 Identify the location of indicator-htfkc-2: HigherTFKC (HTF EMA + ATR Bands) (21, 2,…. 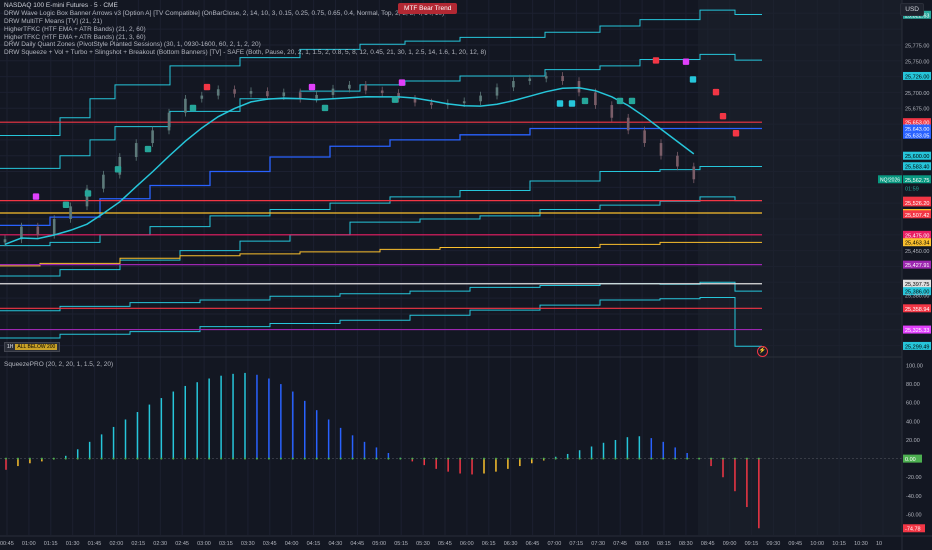
(75, 29).